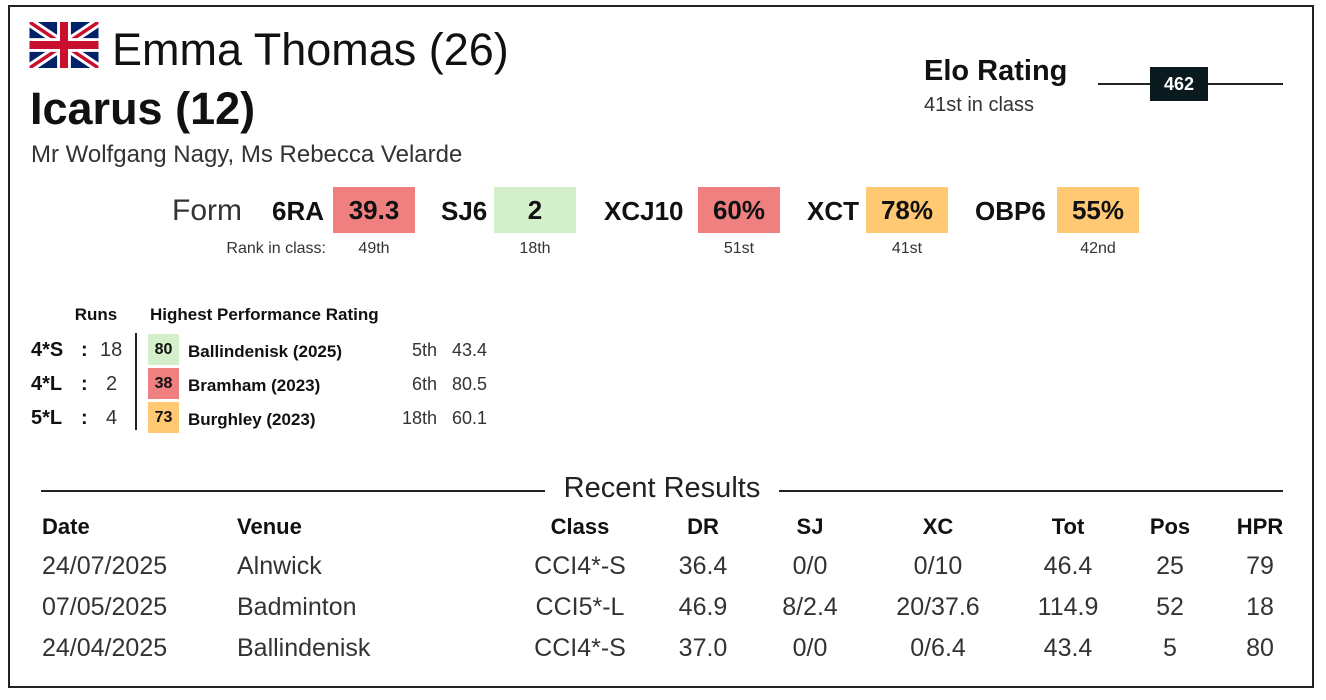  What do you see at coordinates (105, 648) in the screenshot?
I see `result-cell: 24/04/2025` at bounding box center [105, 648].